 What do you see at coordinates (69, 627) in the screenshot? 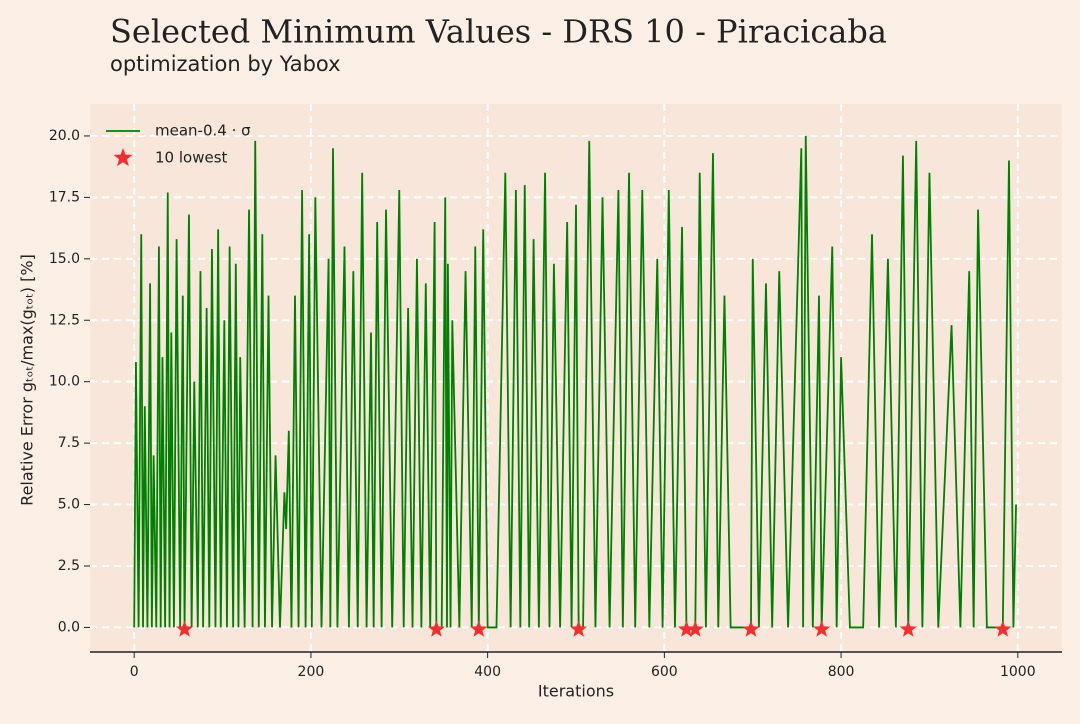
I see `y-tick-label: 0.0` at bounding box center [69, 627].